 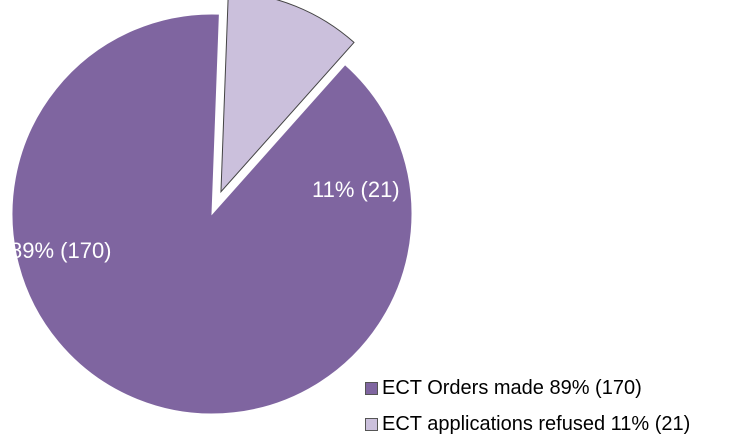 I want to click on legend-label-applications-refused: ECT applications refused 11% (21), so click(x=536, y=423).